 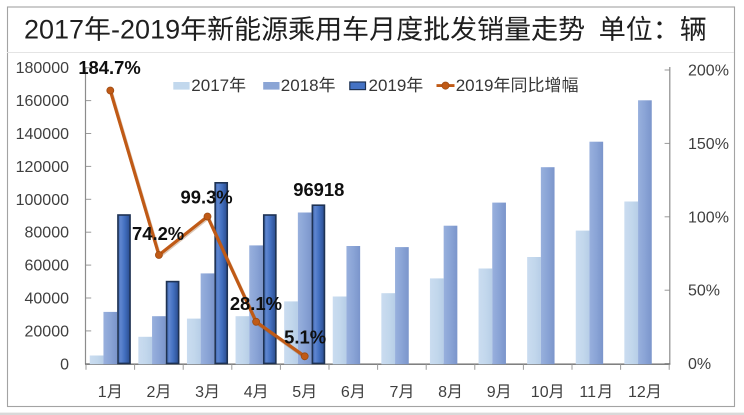 What do you see at coordinates (42, 68) in the screenshot?
I see `svg-text: 180000` at bounding box center [42, 68].